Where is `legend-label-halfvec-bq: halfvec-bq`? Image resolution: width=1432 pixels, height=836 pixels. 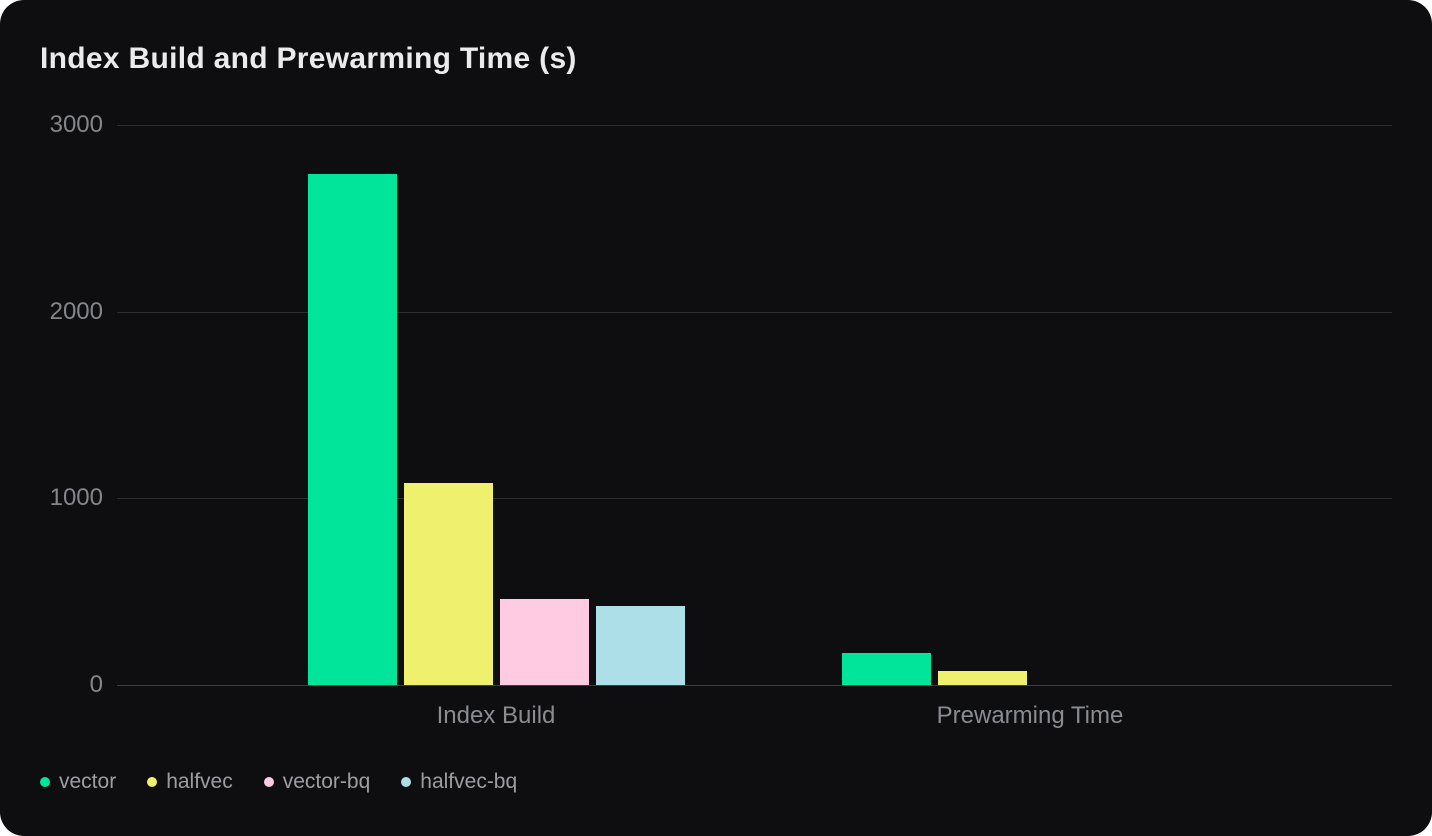
legend-label-halfvec-bq: halfvec-bq is located at coordinates (469, 781).